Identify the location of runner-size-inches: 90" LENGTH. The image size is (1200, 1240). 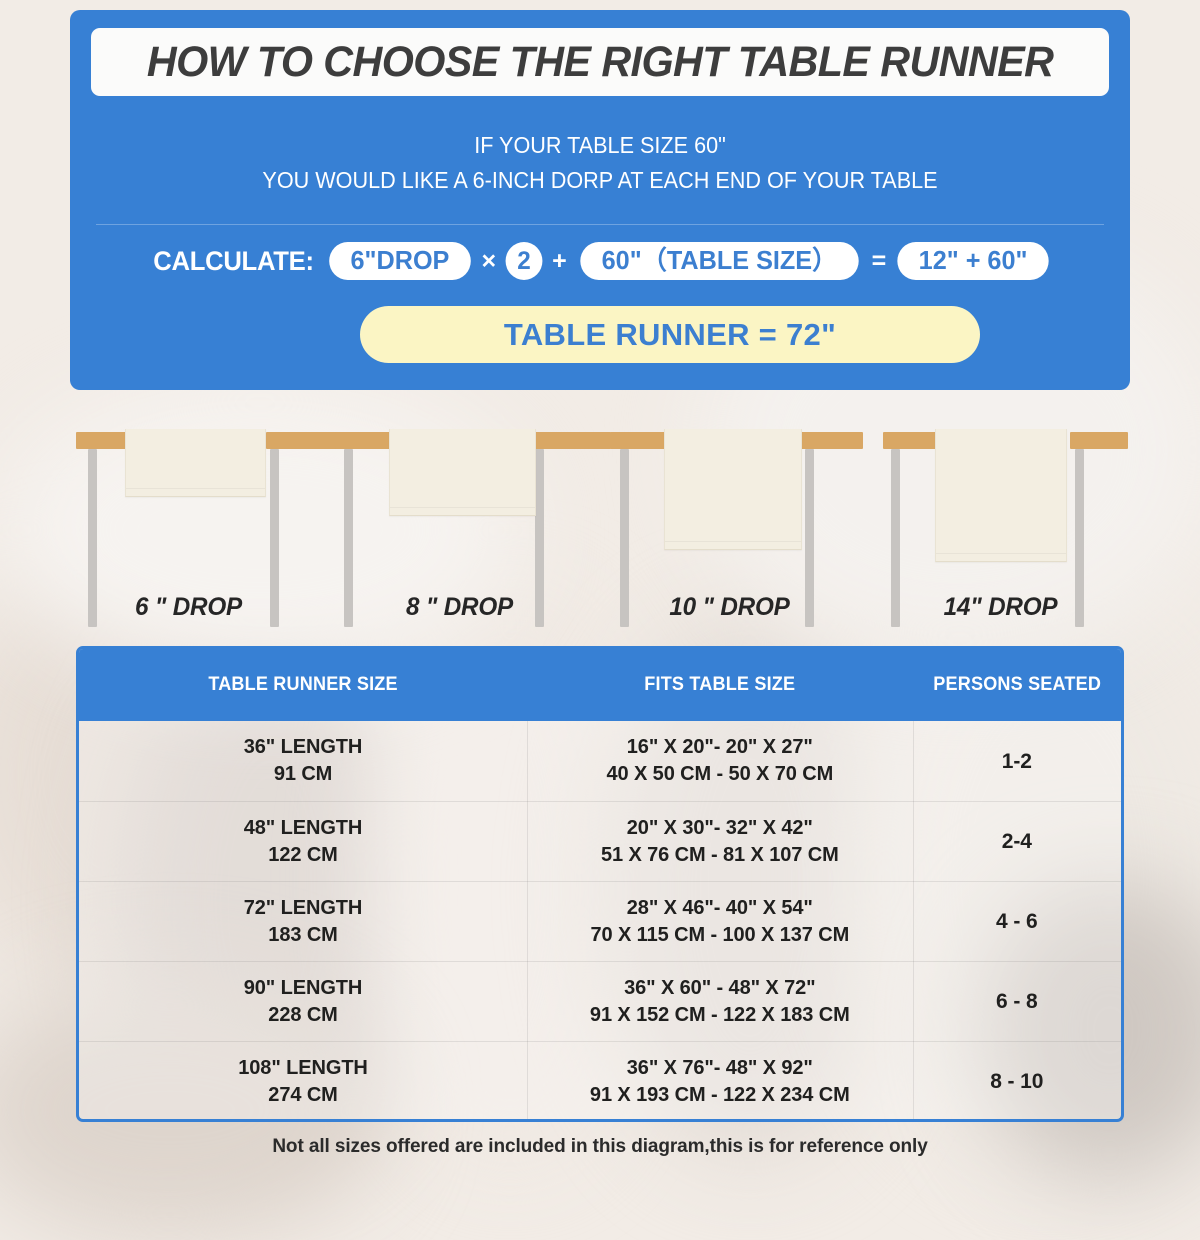
(303, 987).